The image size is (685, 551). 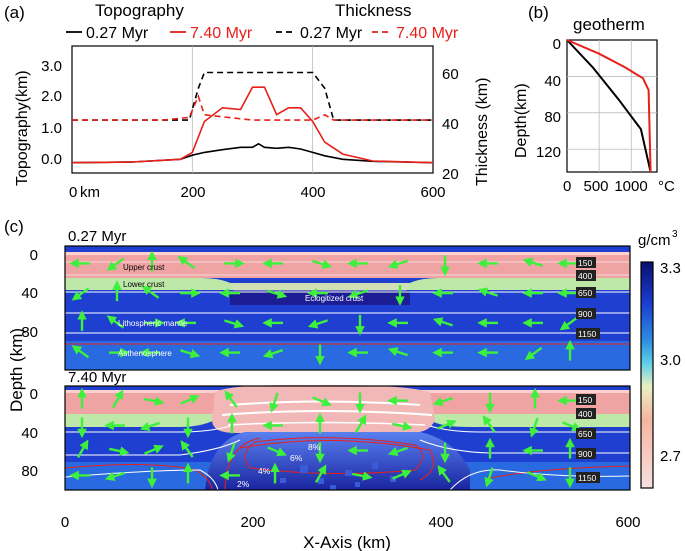 I want to click on panel-b-x-ticks: 0 500 1000 °C, so click(x=619, y=186).